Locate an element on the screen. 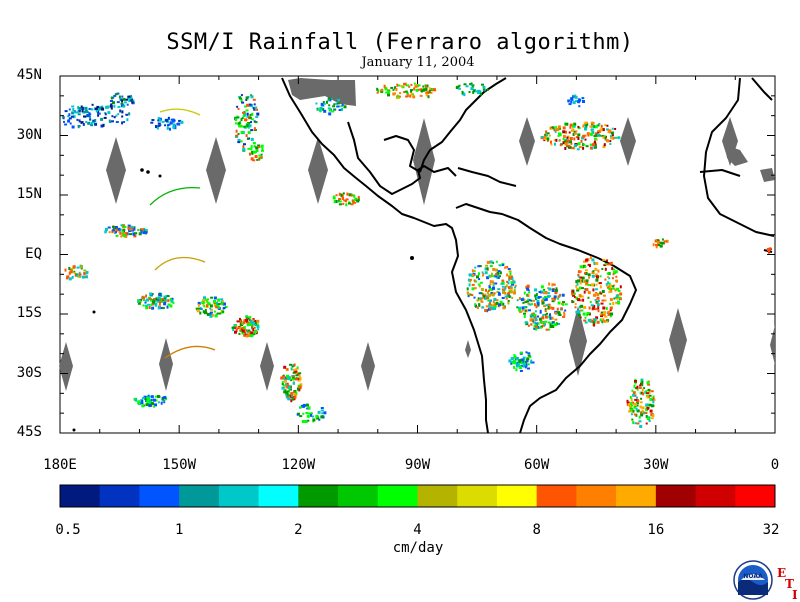  swath is located at coordinates (578, 341).